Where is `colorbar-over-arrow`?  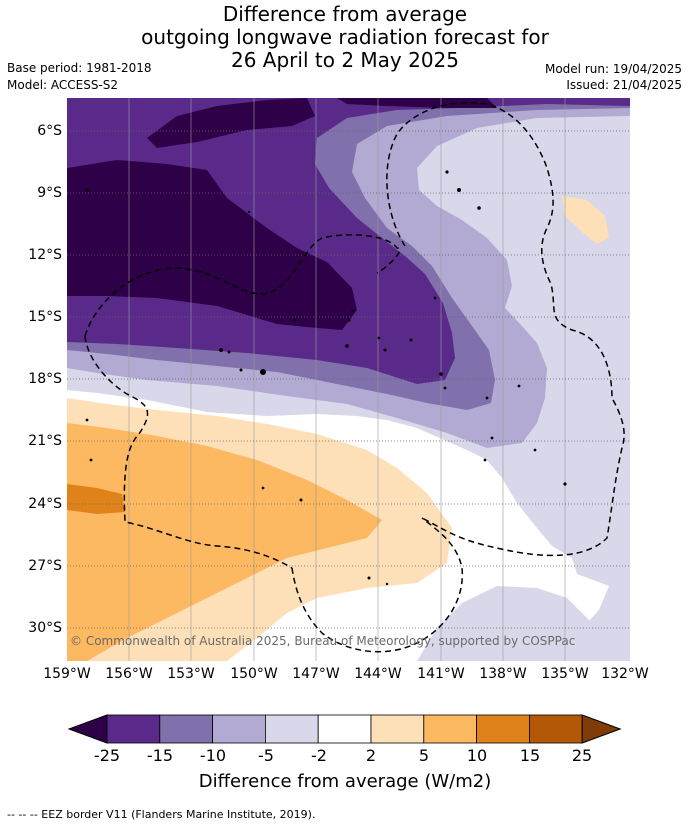 colorbar-over-arrow is located at coordinates (601, 729).